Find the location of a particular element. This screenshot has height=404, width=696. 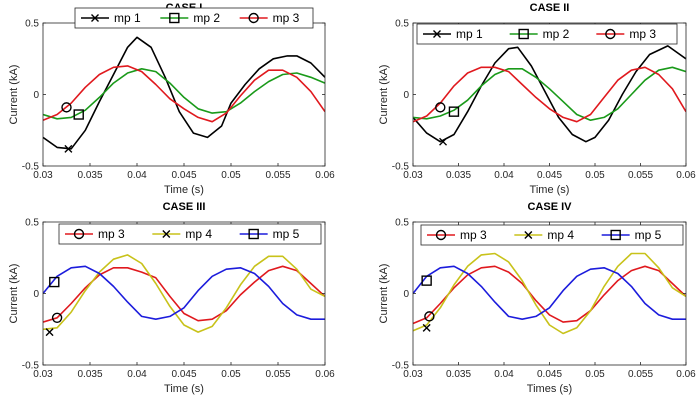

legend-label: mp 1 is located at coordinates (469, 34).